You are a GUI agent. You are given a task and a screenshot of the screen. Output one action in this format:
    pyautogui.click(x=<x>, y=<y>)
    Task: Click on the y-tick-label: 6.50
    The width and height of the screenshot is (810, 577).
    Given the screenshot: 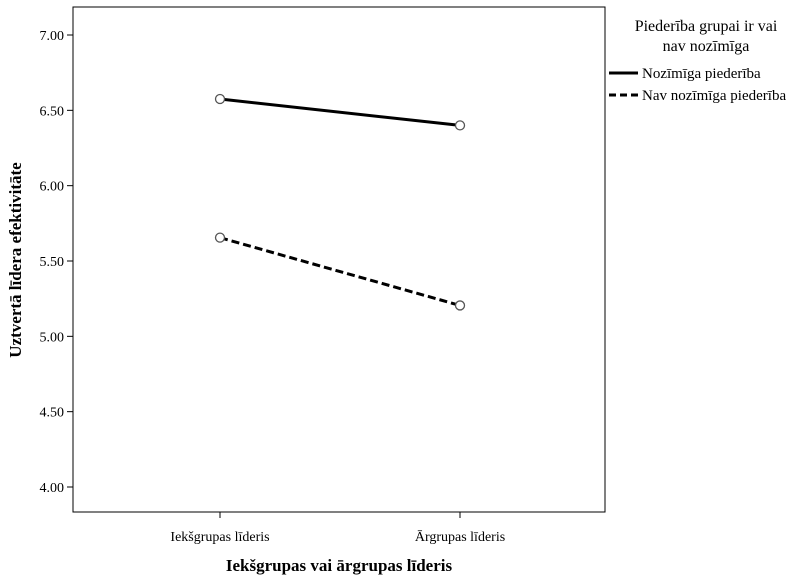 What is the action you would take?
    pyautogui.click(x=52, y=111)
    